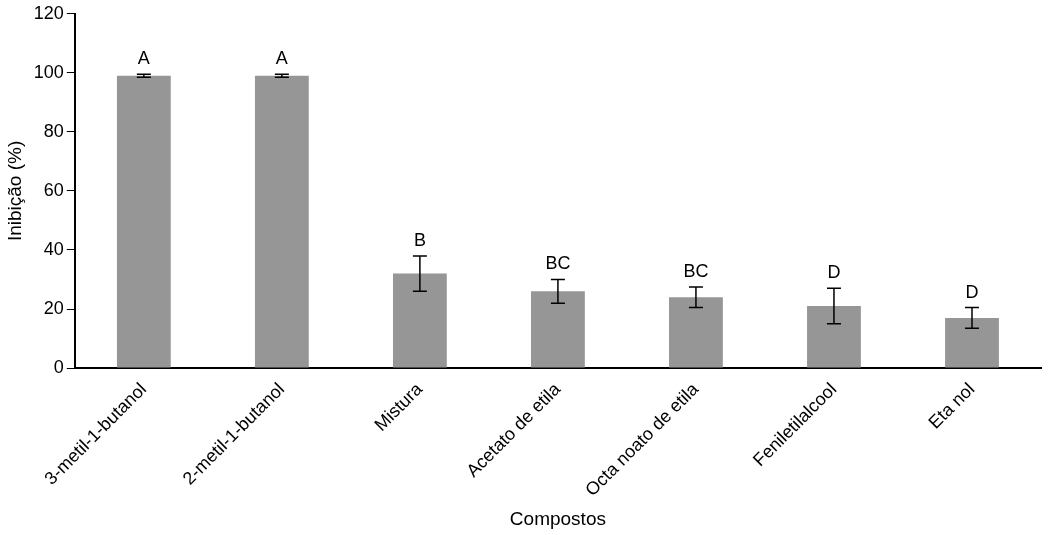  Describe the element at coordinates (951, 405) in the screenshot. I see `x-tick-label: Eta nol` at that location.